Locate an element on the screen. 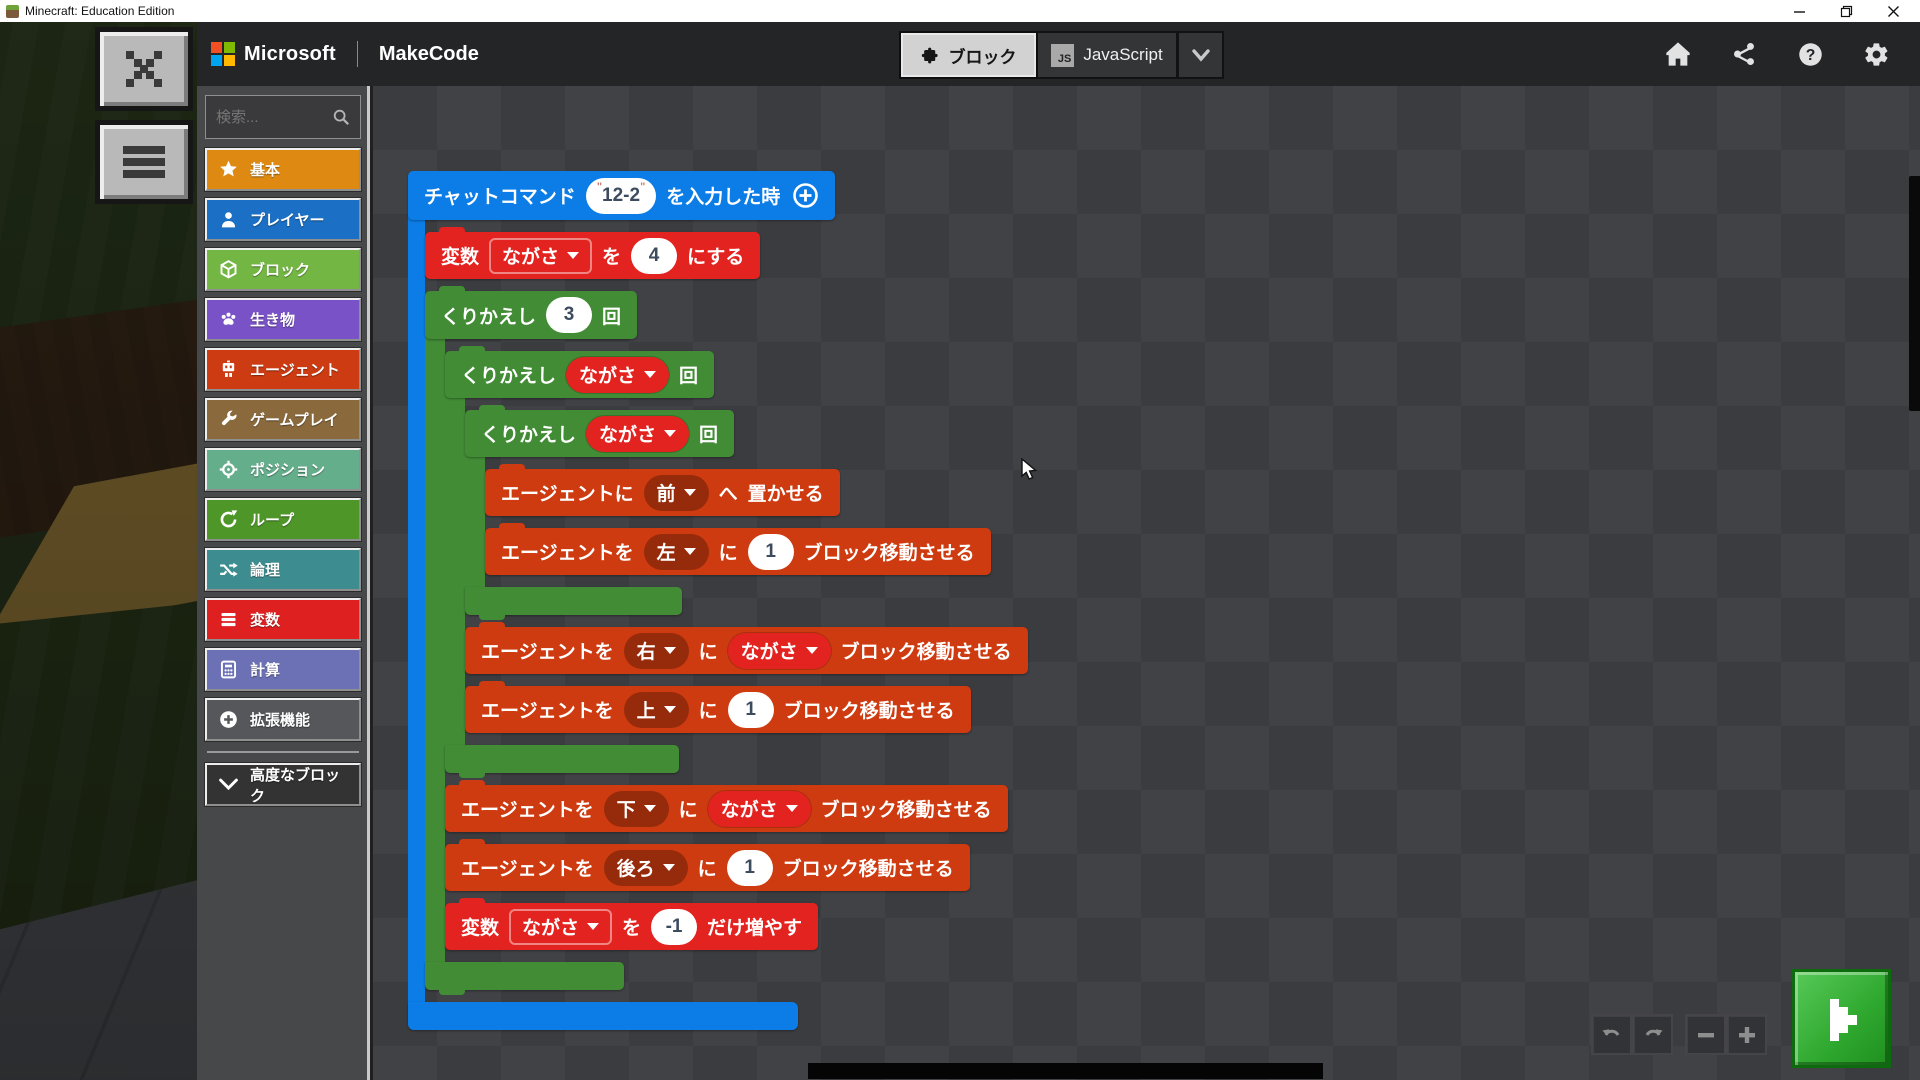 Image resolution: width=1920 pixels, height=1080 pixels. block-repeat-inner: くりかえし ながさ 回 エージェントに is located at coordinates (728, 512).